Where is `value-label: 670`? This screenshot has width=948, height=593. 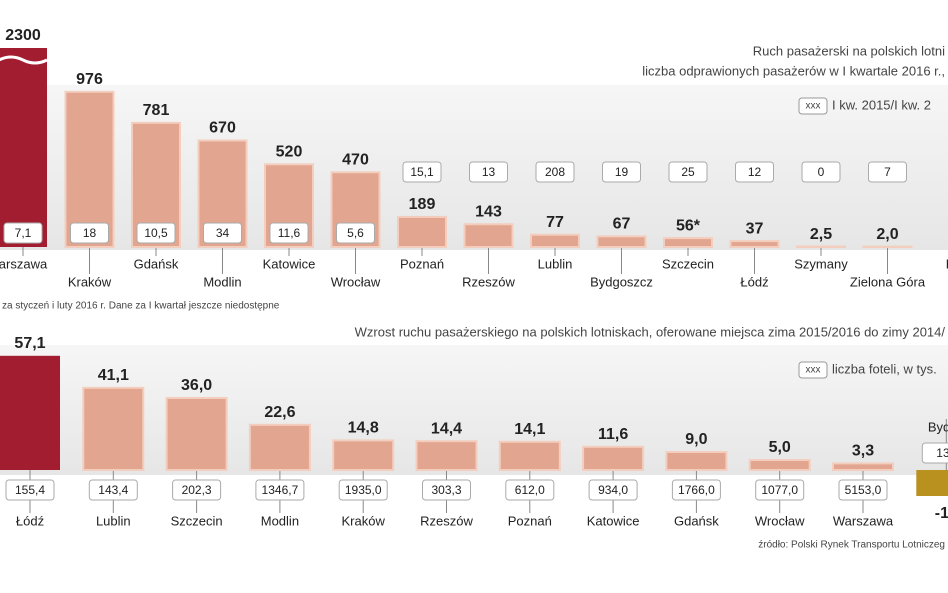 value-label: 670 is located at coordinates (222, 128).